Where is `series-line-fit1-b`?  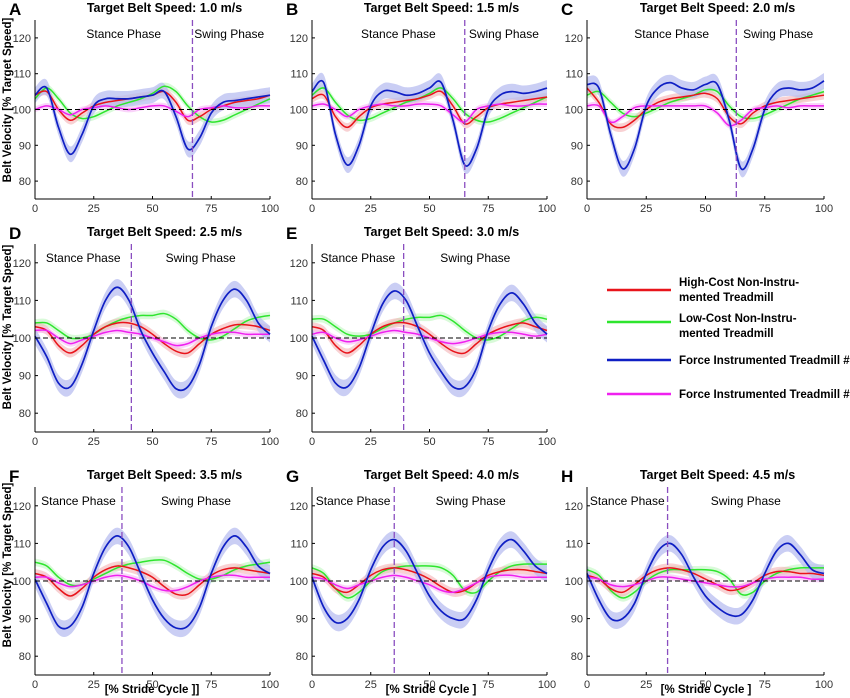
series-line-fit1-b is located at coordinates (429, 123).